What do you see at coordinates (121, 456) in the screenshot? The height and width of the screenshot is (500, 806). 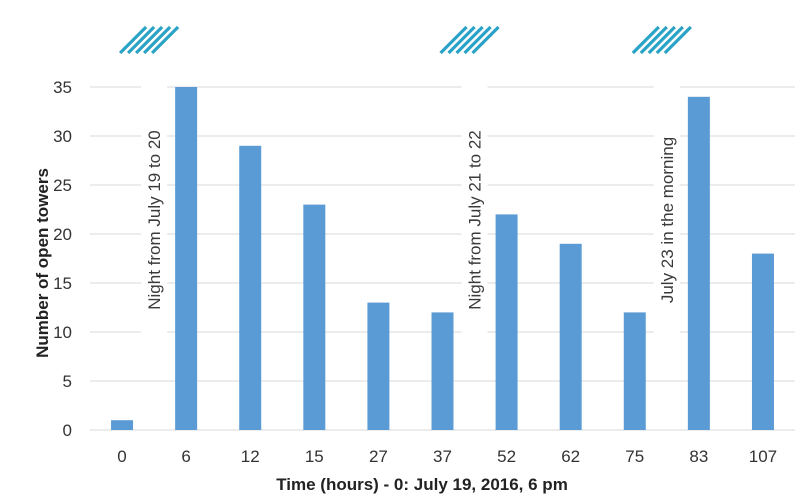 I see `x-tick-label: 0` at bounding box center [121, 456].